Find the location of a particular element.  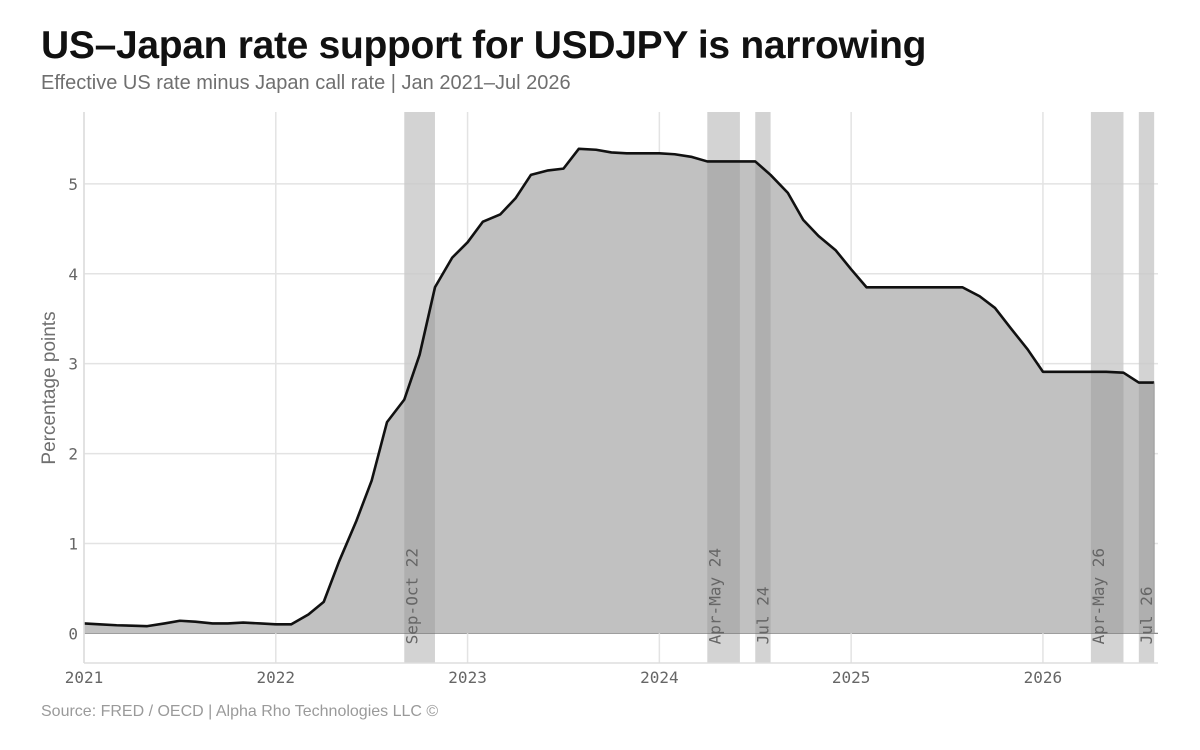

band-label: Sep-Oct 22 is located at coordinates (411, 596).